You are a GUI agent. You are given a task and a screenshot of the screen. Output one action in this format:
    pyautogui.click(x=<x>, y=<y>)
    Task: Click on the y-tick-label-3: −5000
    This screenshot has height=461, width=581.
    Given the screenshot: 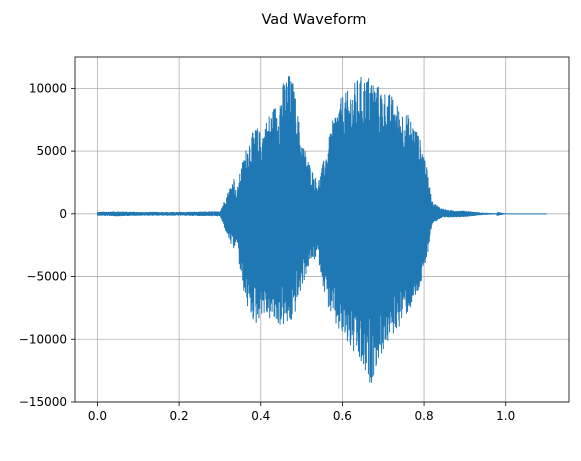 What is the action you would take?
    pyautogui.click(x=46, y=277)
    